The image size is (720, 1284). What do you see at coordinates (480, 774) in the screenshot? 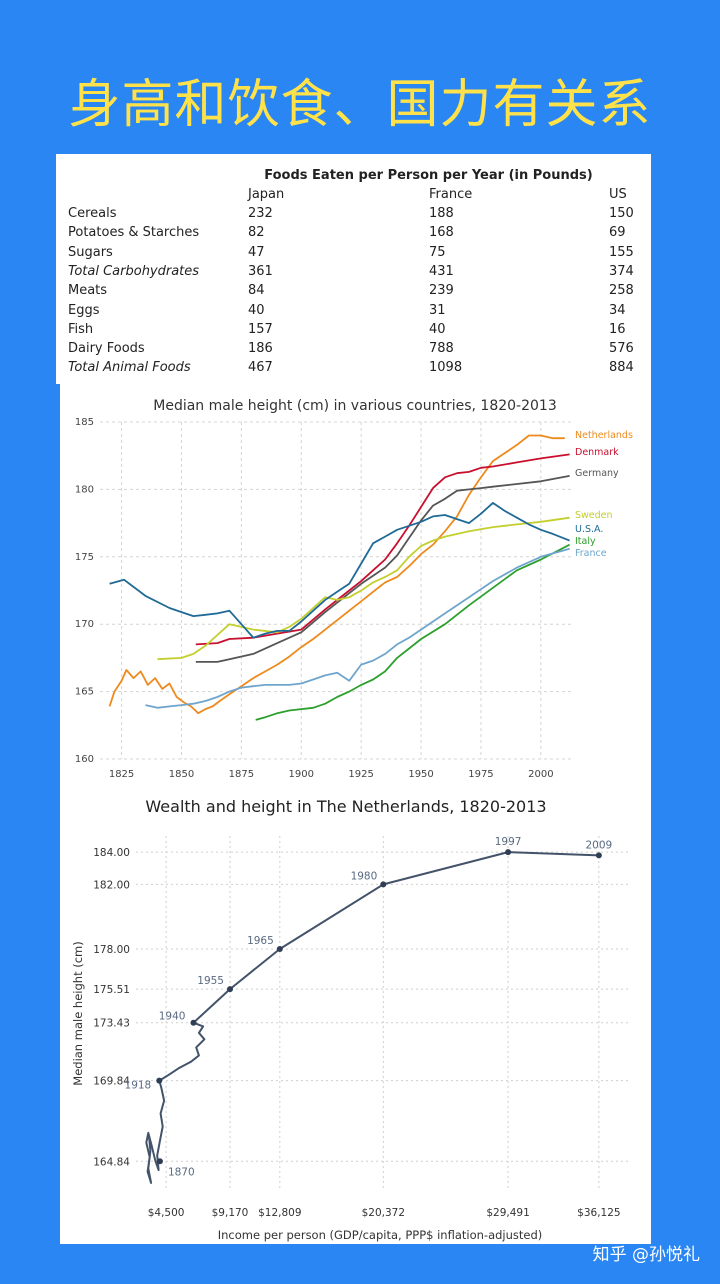
I see `x-tick-label: 1975` at bounding box center [480, 774].